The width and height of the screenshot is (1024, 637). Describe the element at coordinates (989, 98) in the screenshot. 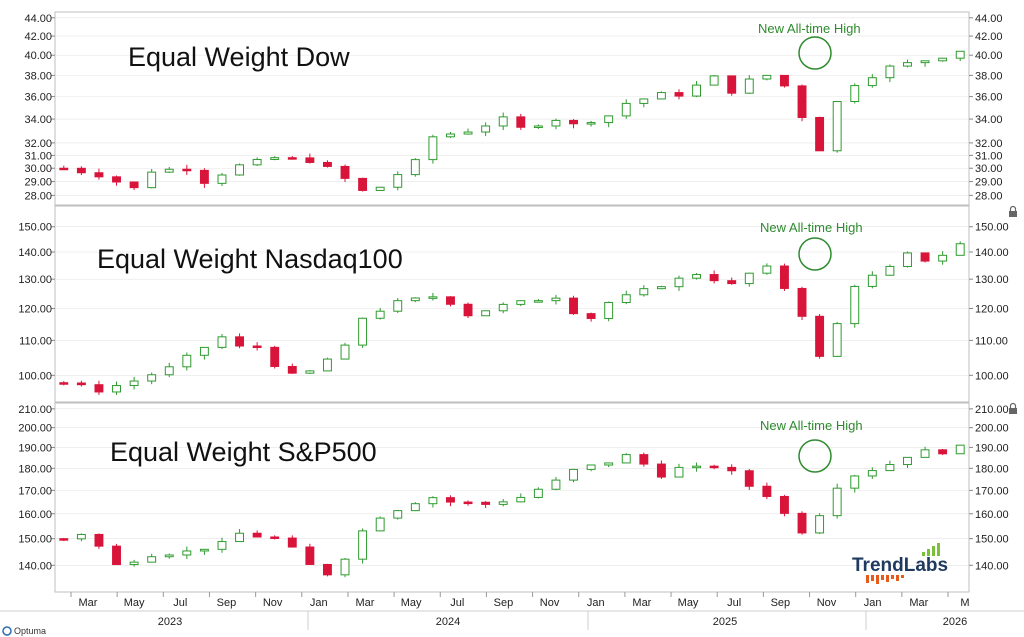

I see `y-tick-label-right: 36.00` at that location.